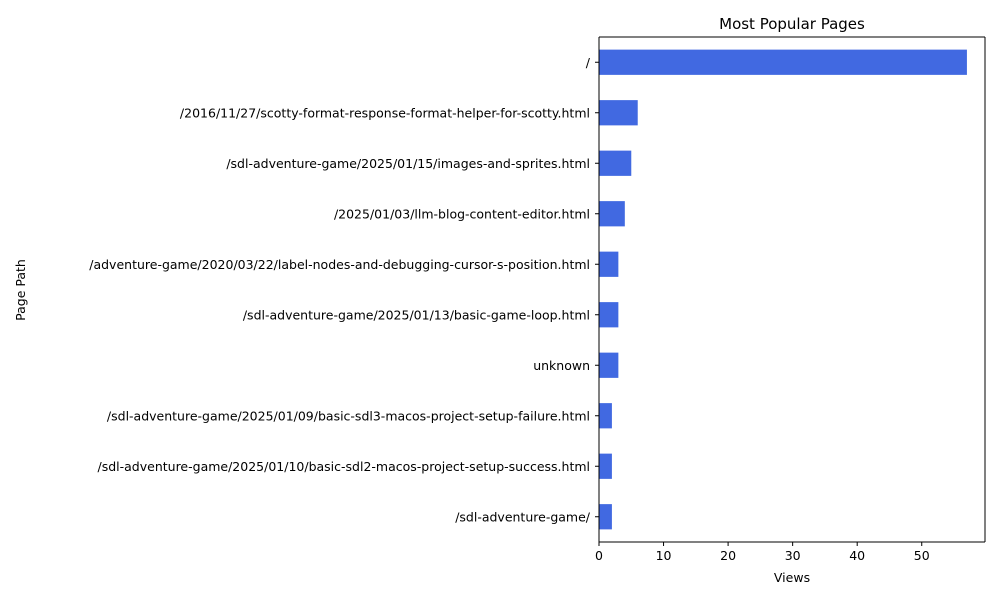 The image size is (1000, 604). I want to click on x-tick-label: 20, so click(728, 555).